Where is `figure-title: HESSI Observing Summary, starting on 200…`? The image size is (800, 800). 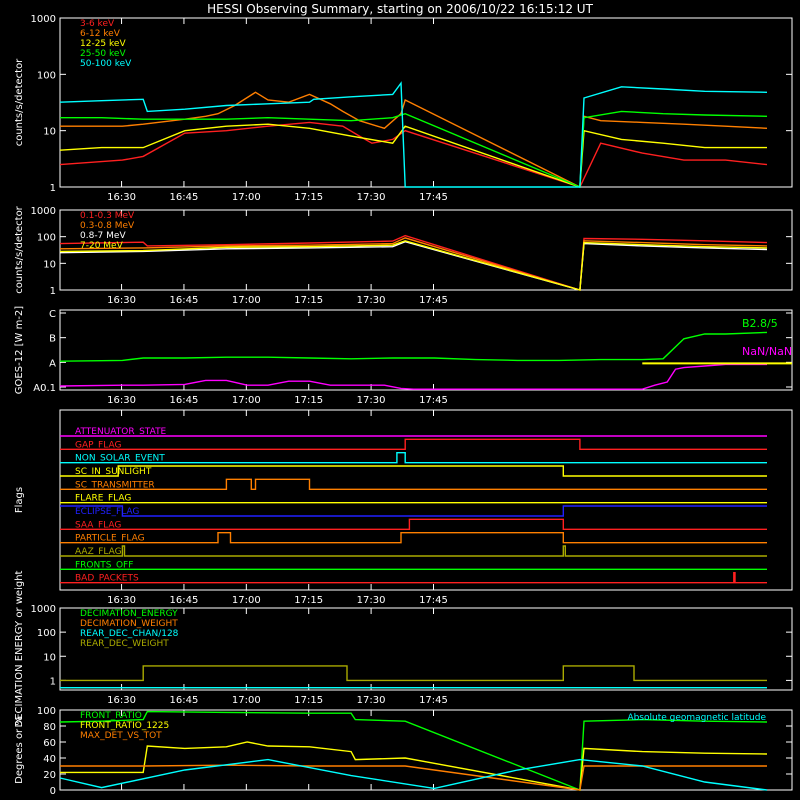
figure-title: HESSI Observing Summary, starting on 200… is located at coordinates (400, 9).